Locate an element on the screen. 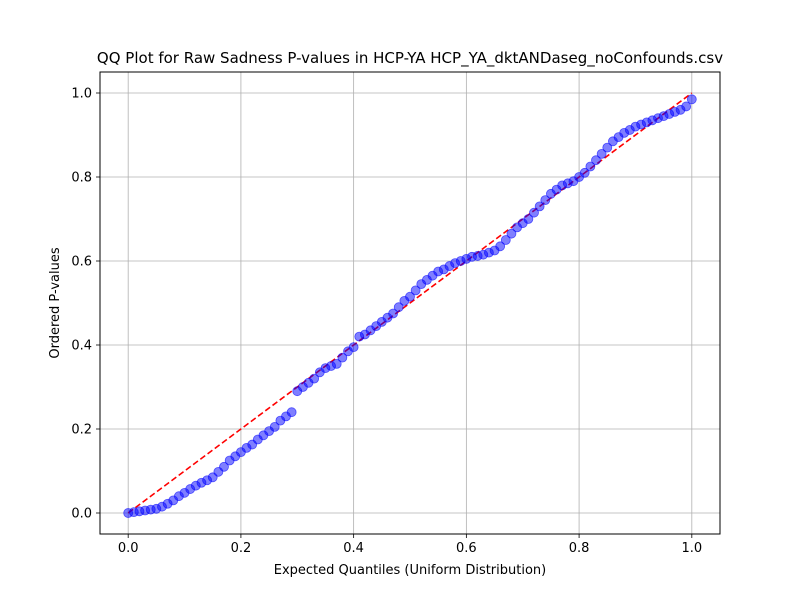 This screenshot has height=600, width=800. x-tick-label: 1.0 is located at coordinates (691, 548).